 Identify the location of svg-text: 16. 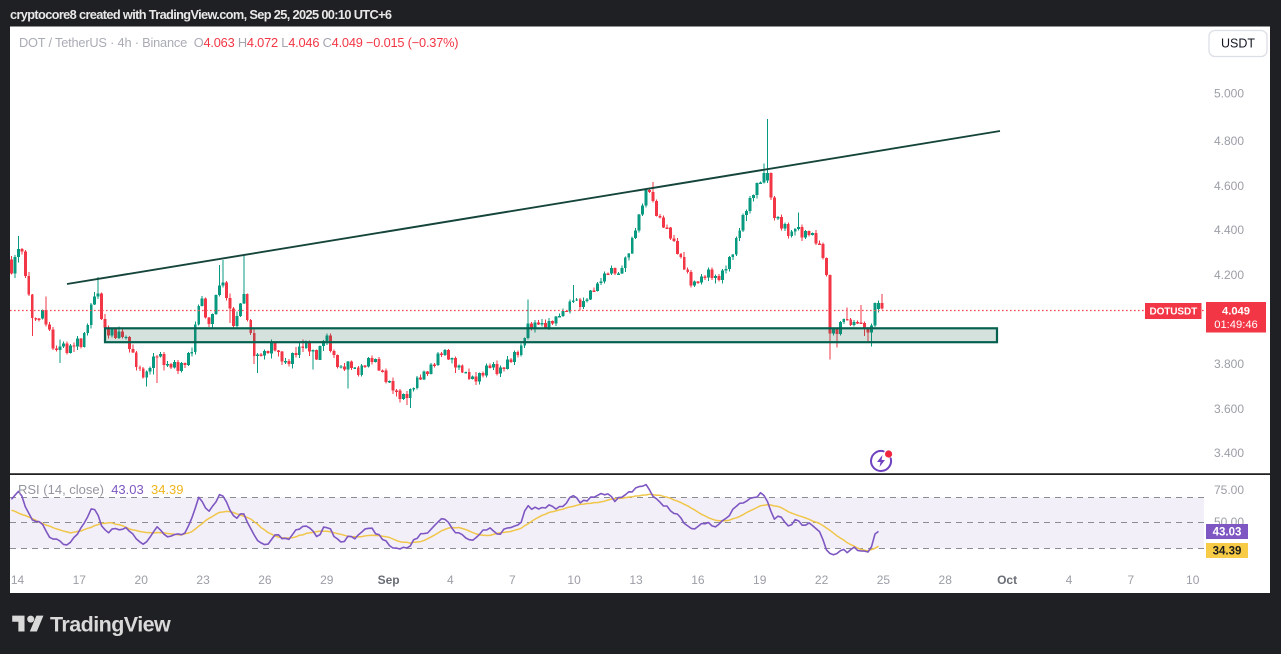
(698, 580).